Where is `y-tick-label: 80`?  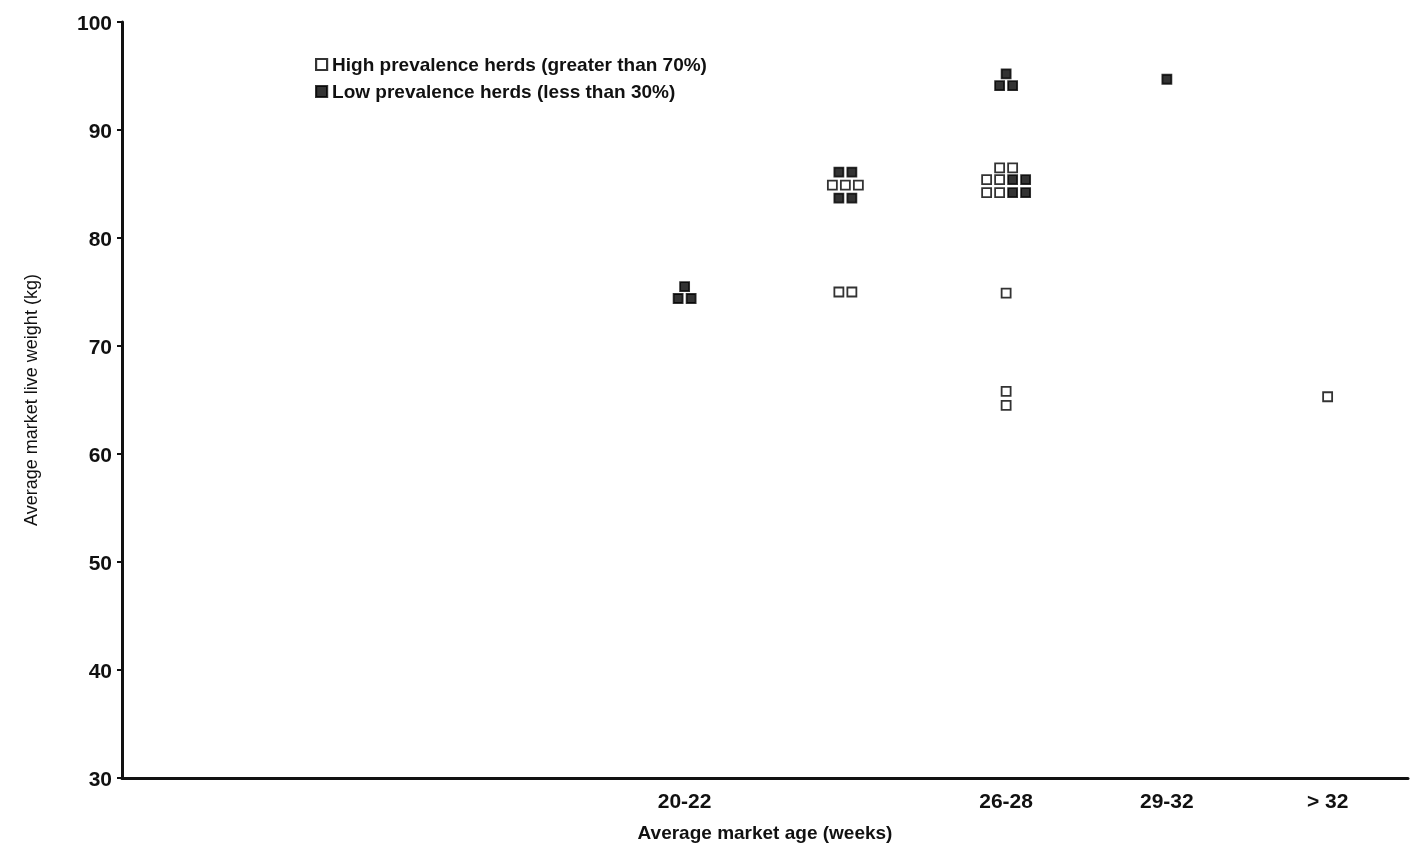 y-tick-label: 80 is located at coordinates (100, 238).